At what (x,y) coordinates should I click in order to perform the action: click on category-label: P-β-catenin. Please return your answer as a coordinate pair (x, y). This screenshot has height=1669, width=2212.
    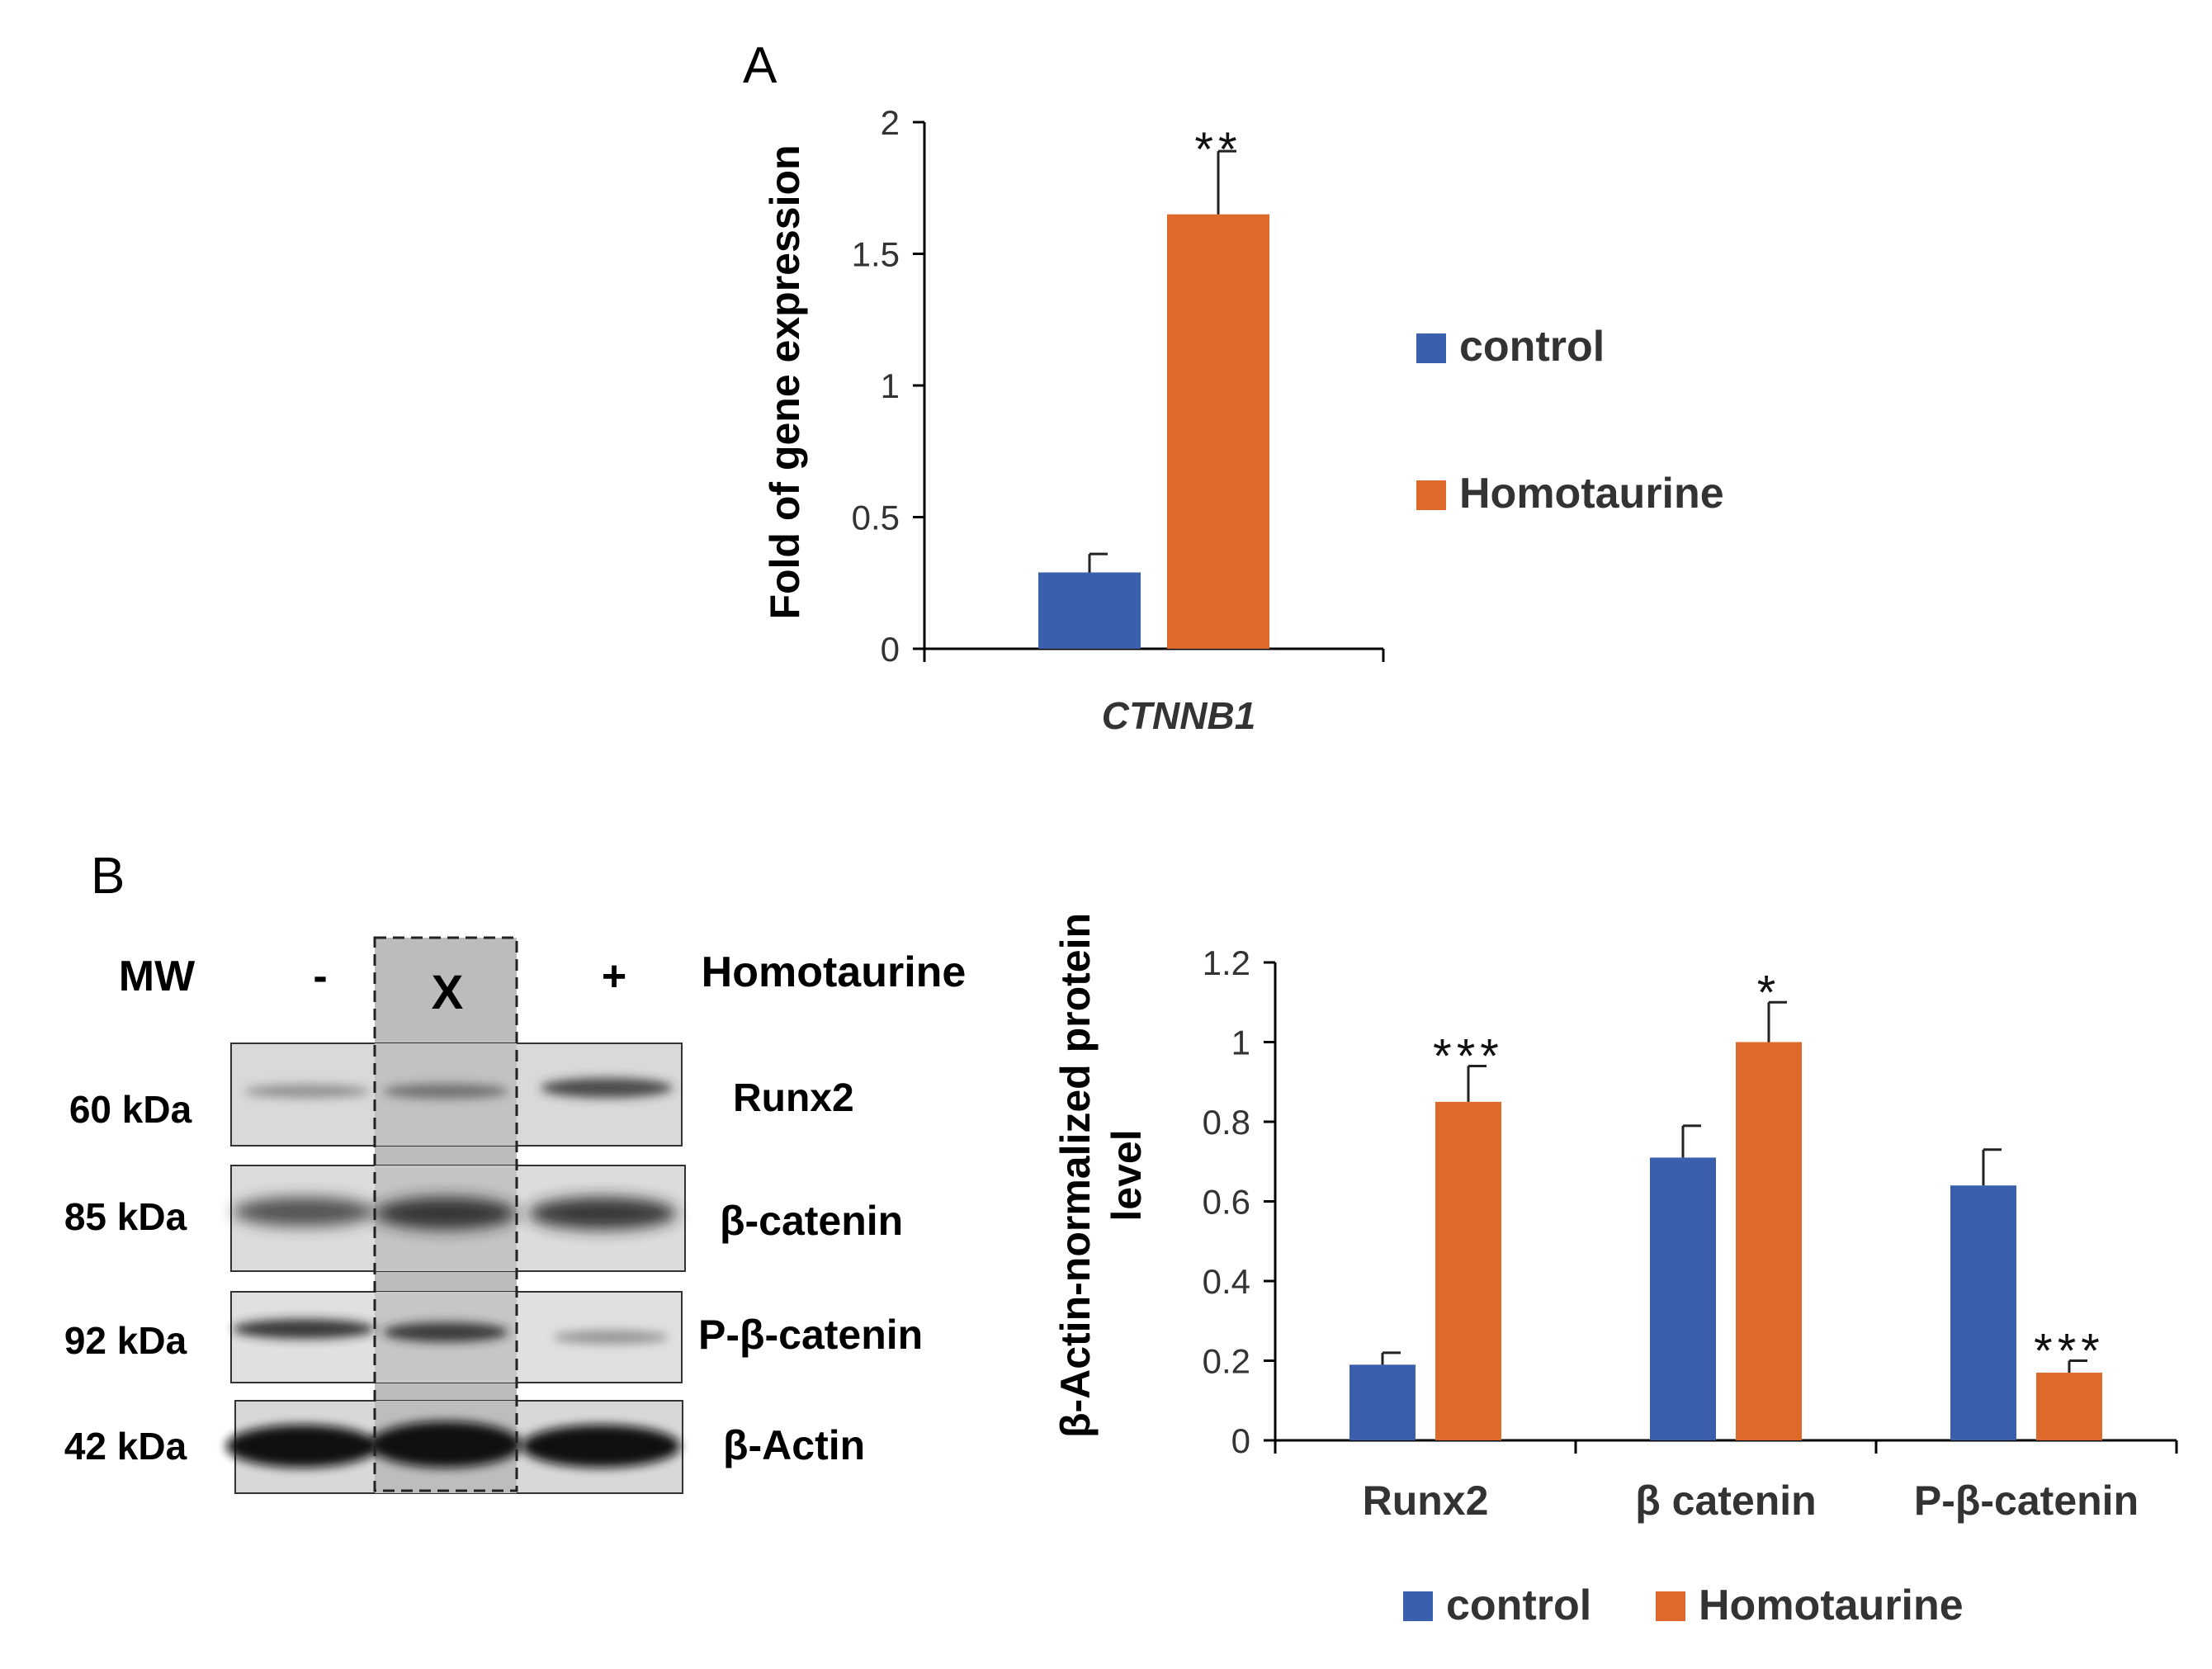
    Looking at the image, I should click on (2026, 1501).